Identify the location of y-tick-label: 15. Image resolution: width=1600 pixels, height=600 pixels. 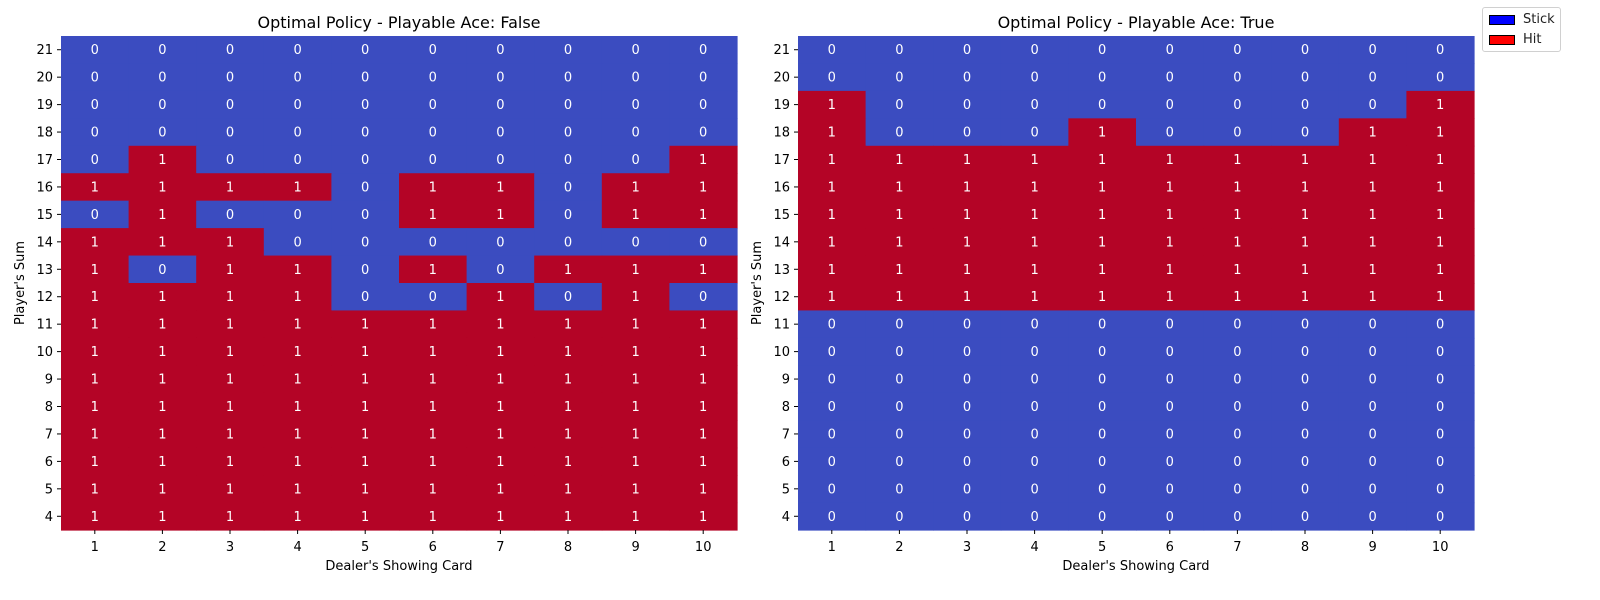
(44, 215).